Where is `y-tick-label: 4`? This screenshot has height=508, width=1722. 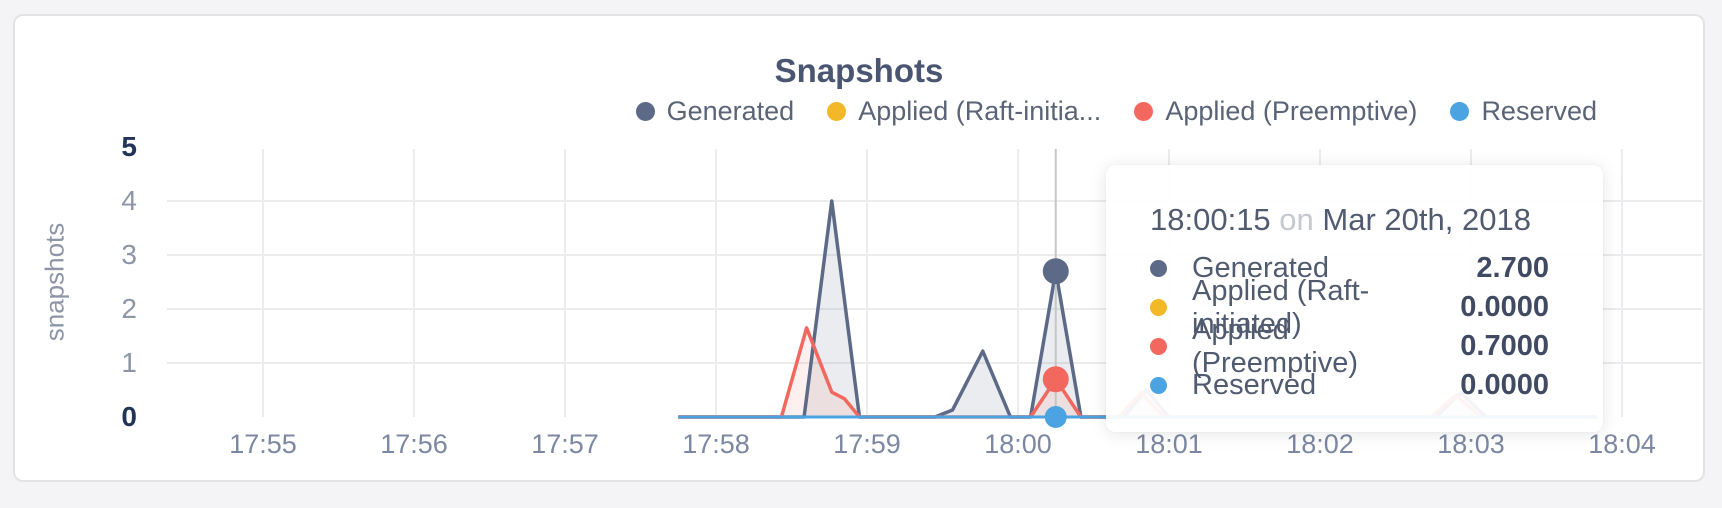 y-tick-label: 4 is located at coordinates (129, 200).